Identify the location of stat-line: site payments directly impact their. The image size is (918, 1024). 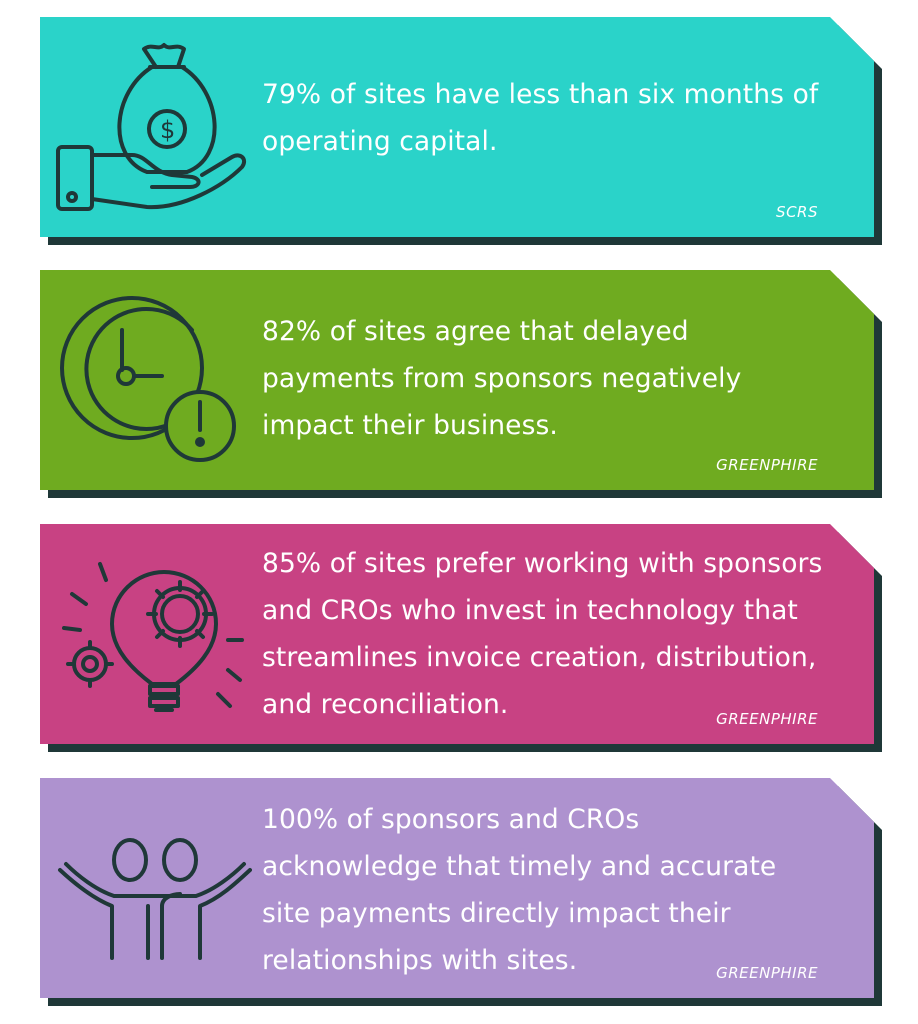
(496, 913).